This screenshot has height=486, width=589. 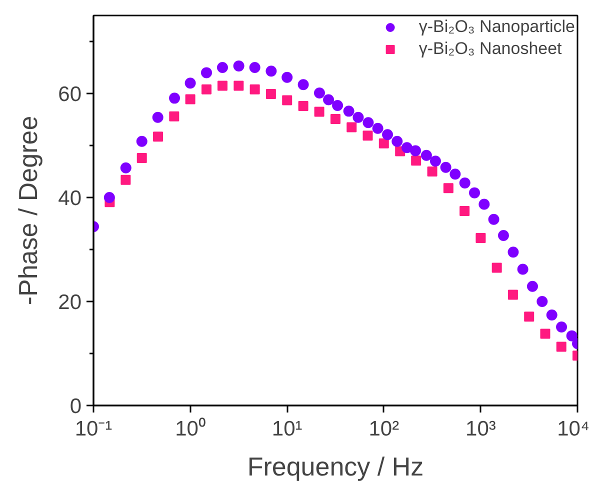 I want to click on x-tick-label: 10⁴, so click(x=573, y=429).